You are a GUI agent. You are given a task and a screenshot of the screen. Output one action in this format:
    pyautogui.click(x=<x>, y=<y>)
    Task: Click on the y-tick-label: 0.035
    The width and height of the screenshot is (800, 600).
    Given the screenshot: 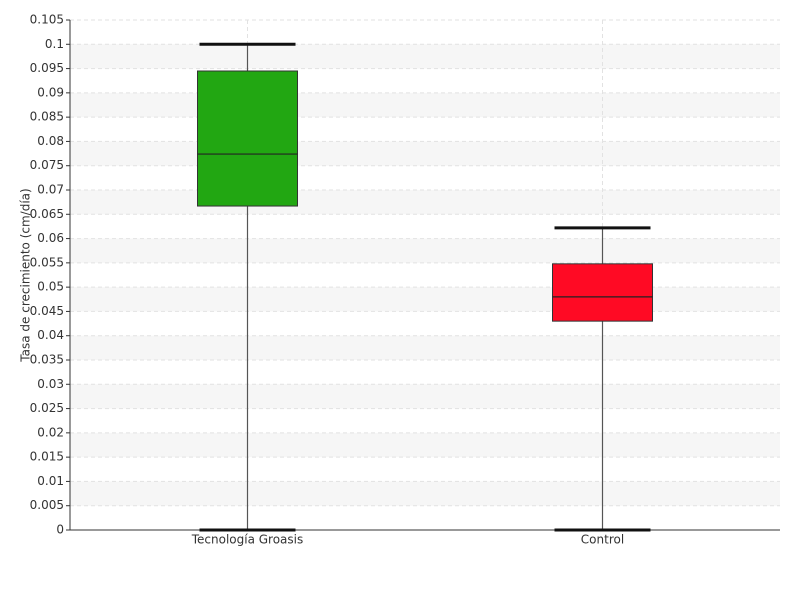 What is the action you would take?
    pyautogui.click(x=47, y=360)
    